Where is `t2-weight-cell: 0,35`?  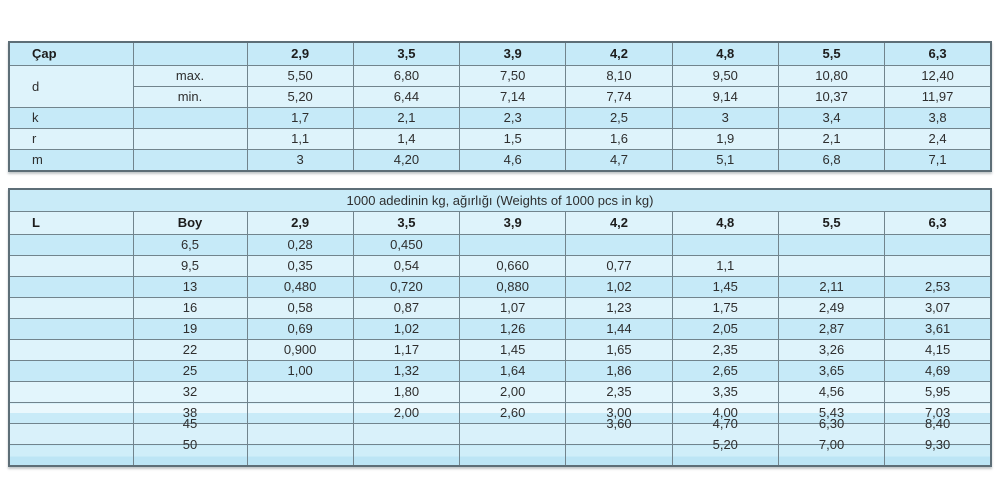
t2-weight-cell: 0,35 is located at coordinates (300, 266).